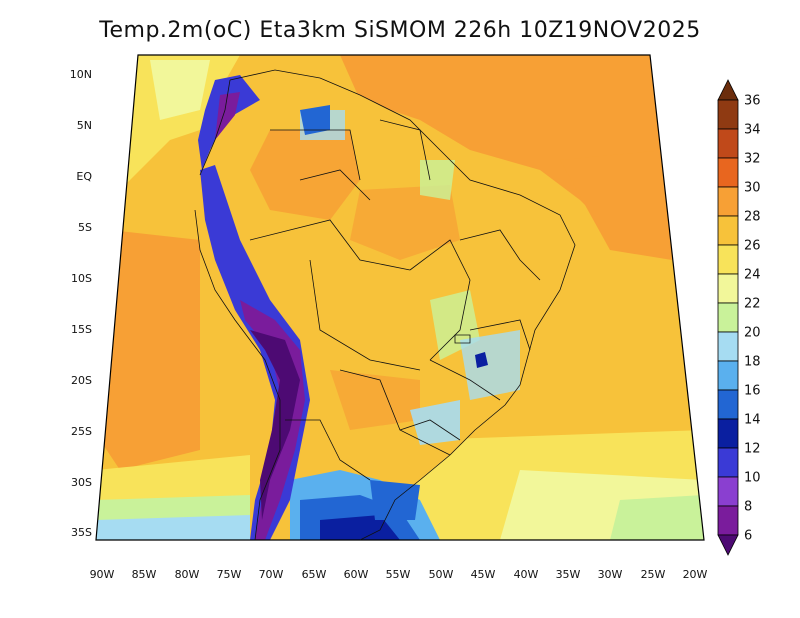 The height and width of the screenshot is (618, 800). Describe the element at coordinates (752, 275) in the screenshot. I see `colorbar-label: 24` at that location.